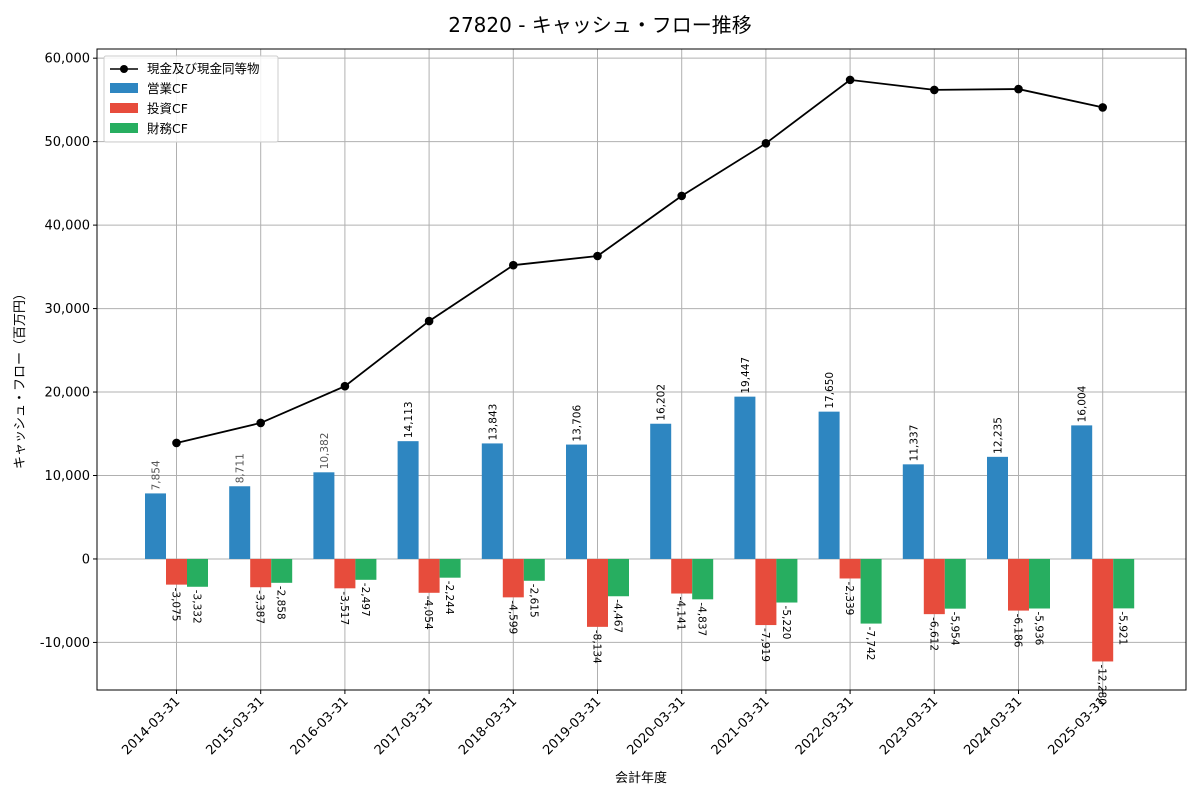 Image resolution: width=1200 pixels, height=800 pixels. I want to click on operating-cf-label: 8,711, so click(241, 468).